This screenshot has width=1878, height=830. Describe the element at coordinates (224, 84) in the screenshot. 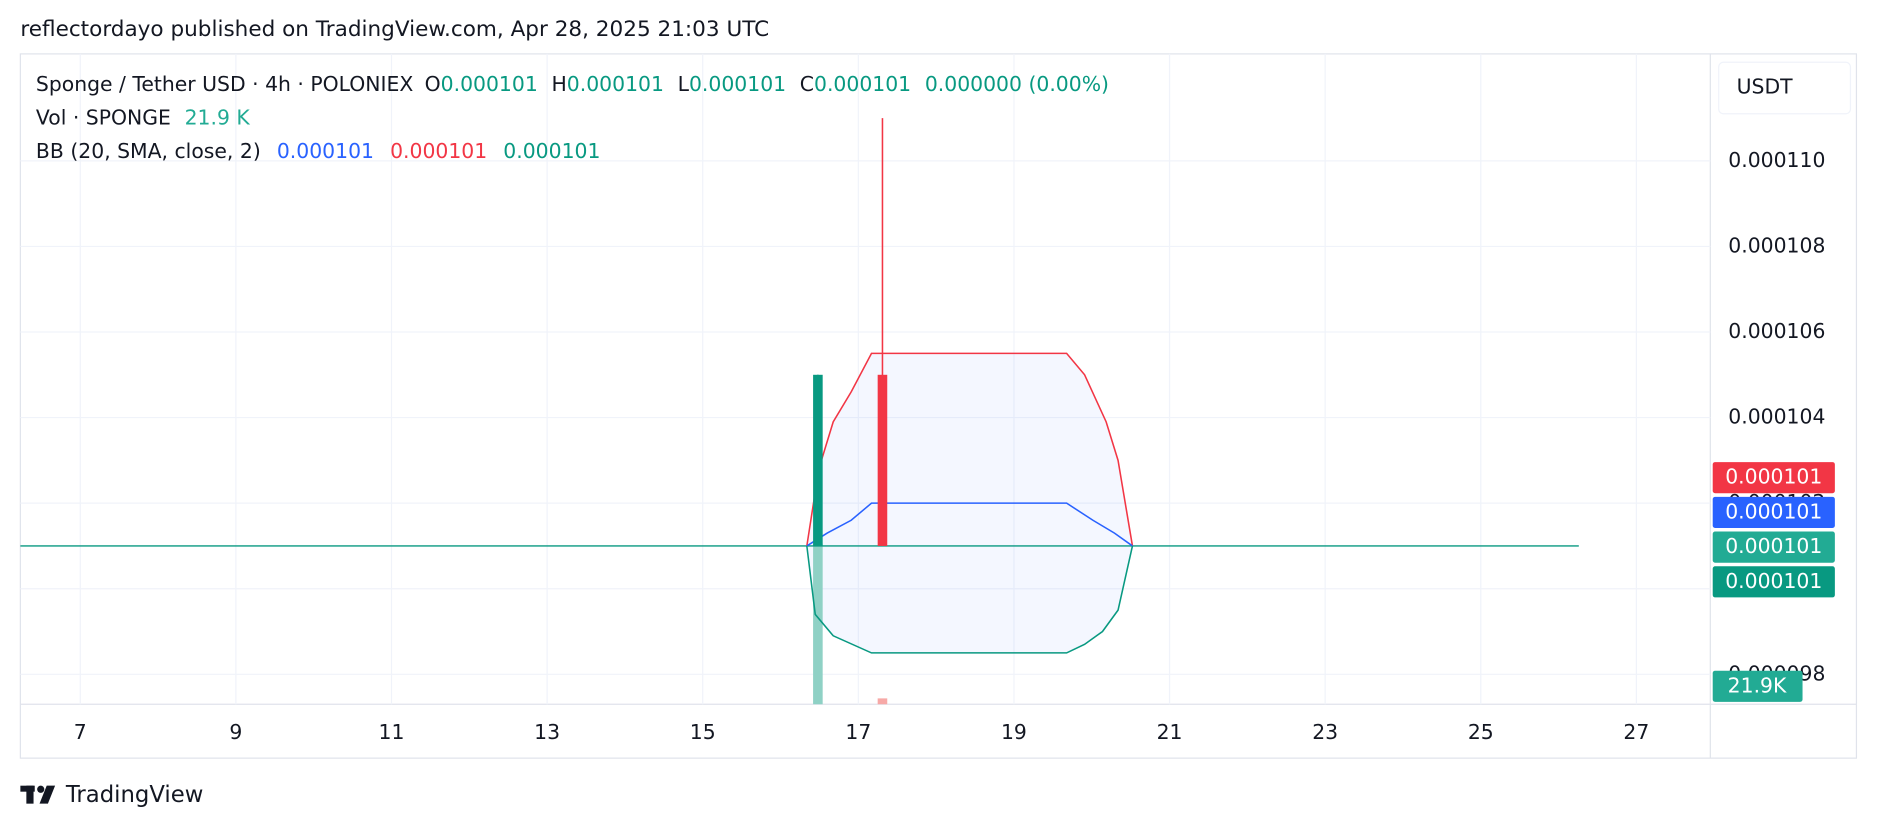

I see `symbol: Sponge / Tether USD · 4h · POLONIEX` at that location.